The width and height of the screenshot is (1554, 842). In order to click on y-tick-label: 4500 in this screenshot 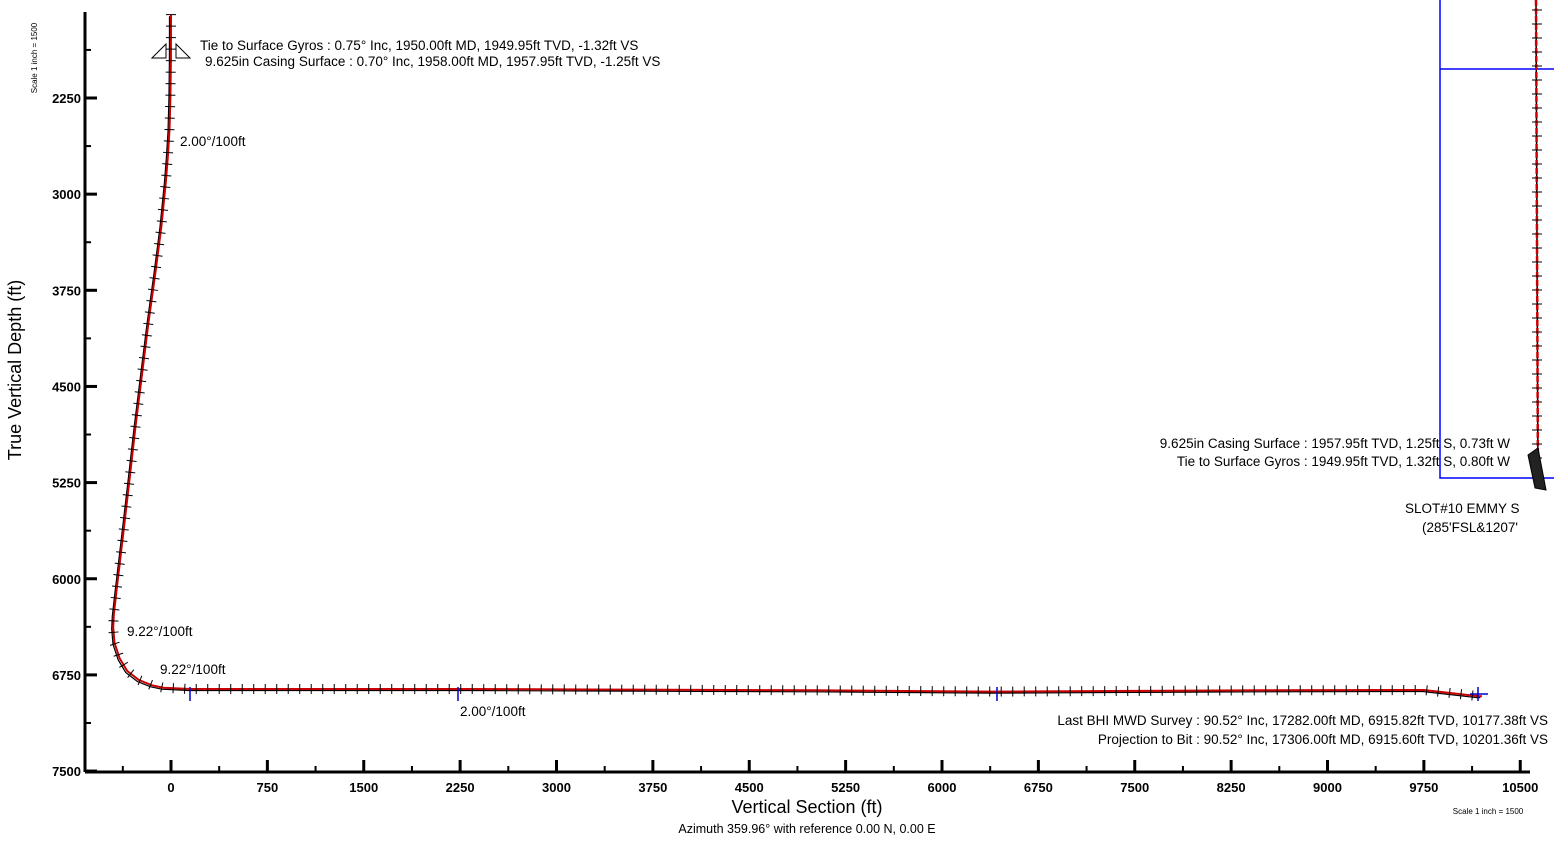, I will do `click(66, 386)`.